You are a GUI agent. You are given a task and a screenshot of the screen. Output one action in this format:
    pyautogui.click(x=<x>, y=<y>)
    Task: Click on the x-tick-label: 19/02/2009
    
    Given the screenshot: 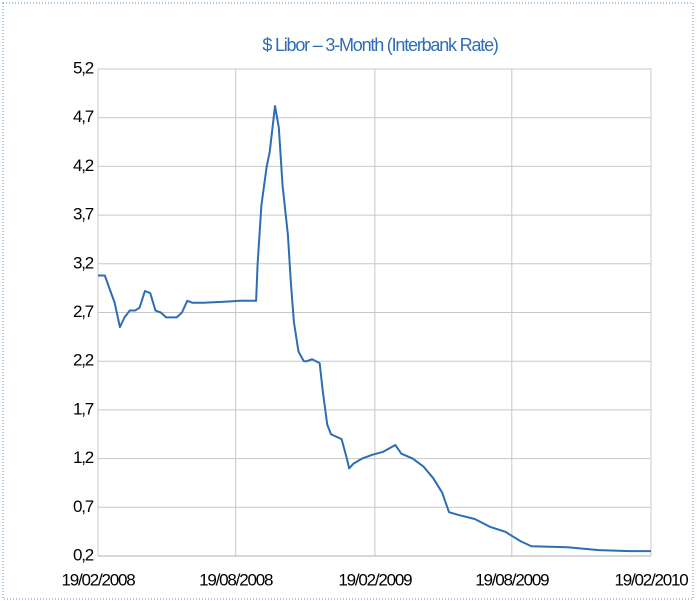 What is the action you would take?
    pyautogui.click(x=375, y=579)
    